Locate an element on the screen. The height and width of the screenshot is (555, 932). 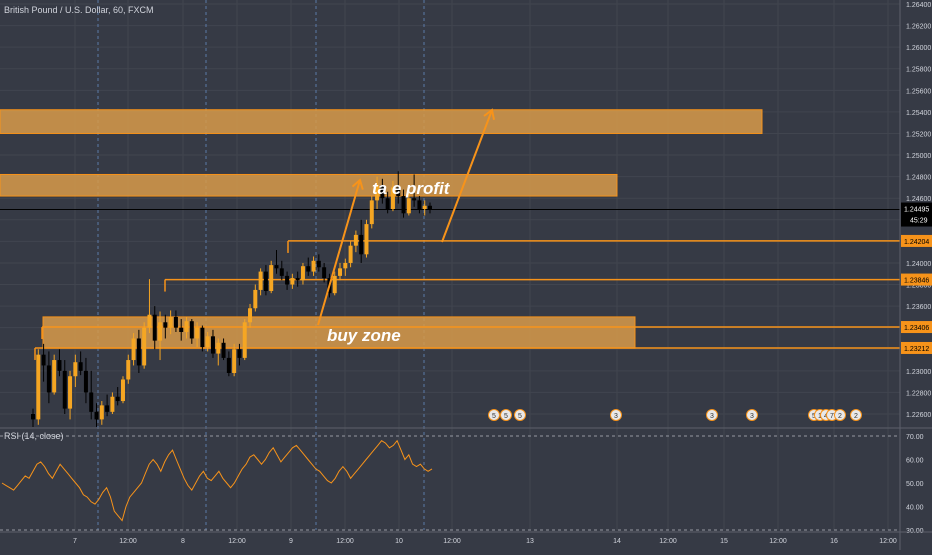
price-tick-label: 1.23800 is located at coordinates (918, 286).